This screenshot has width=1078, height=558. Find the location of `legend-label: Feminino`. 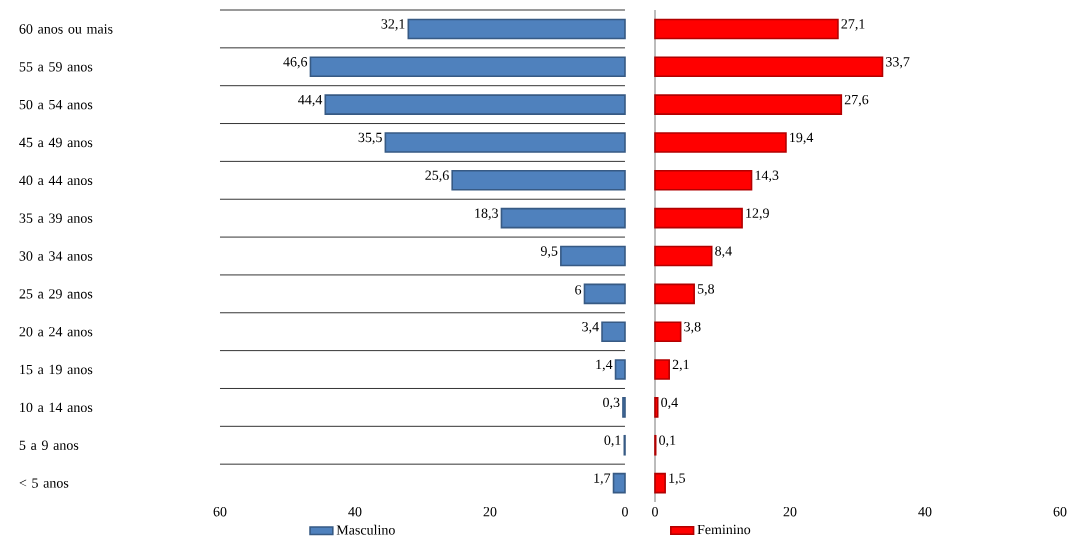

legend-label: Feminino is located at coordinates (724, 529).